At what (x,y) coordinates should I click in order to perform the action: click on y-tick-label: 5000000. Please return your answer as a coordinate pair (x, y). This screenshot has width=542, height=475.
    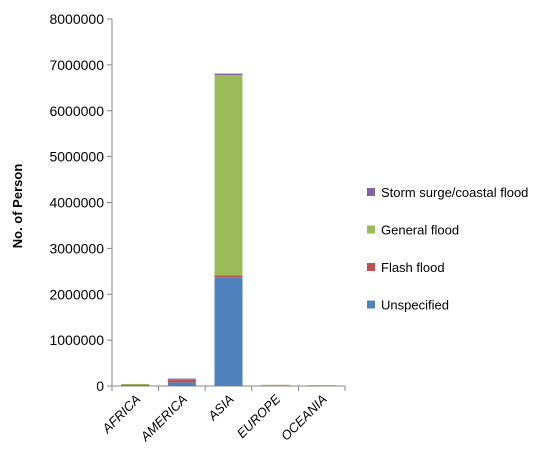
    Looking at the image, I should click on (76, 157).